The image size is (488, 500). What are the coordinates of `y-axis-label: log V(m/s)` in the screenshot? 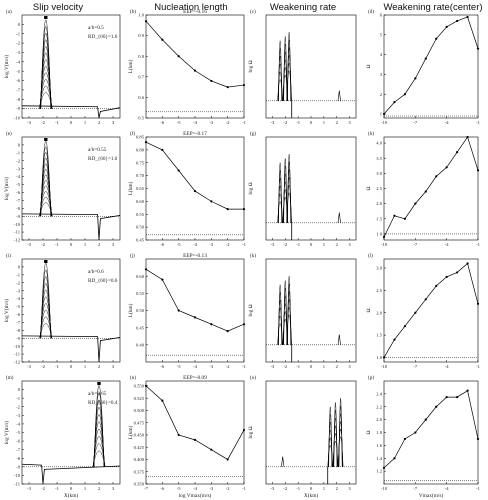 It's located at (6, 433).